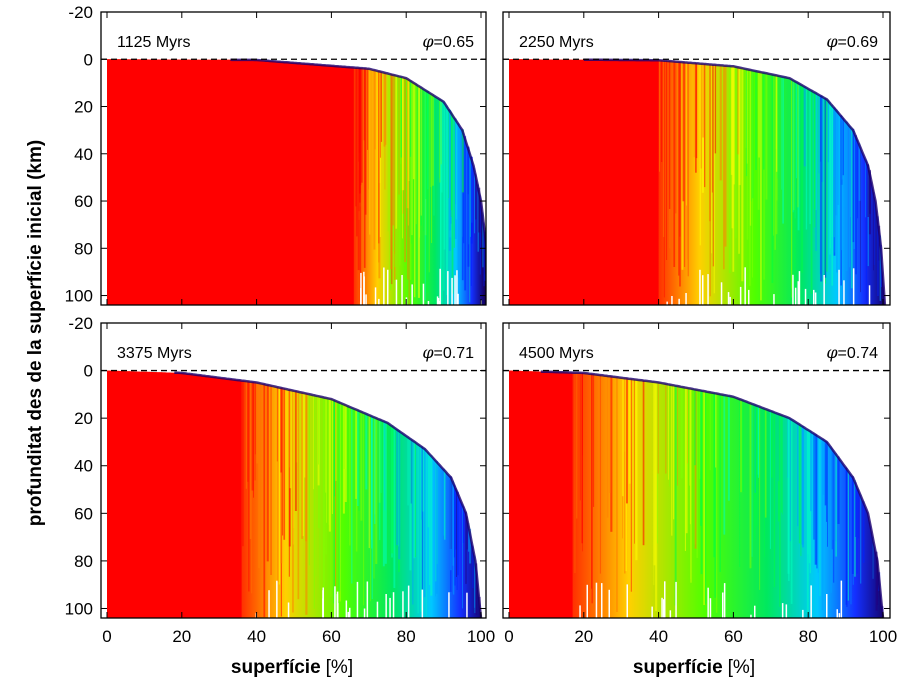  What do you see at coordinates (832, 41) in the screenshot?
I see `phi-symbol: φ` at bounding box center [832, 41].